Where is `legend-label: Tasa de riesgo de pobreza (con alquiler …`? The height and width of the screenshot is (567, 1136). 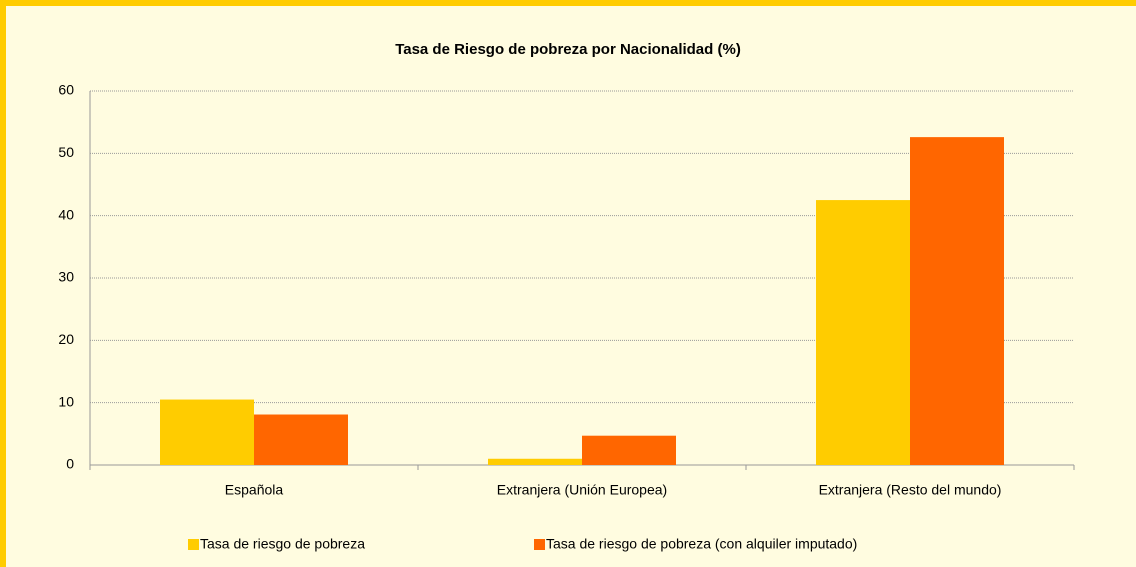
legend-label: Tasa de riesgo de pobreza (con alquiler … is located at coordinates (701, 544).